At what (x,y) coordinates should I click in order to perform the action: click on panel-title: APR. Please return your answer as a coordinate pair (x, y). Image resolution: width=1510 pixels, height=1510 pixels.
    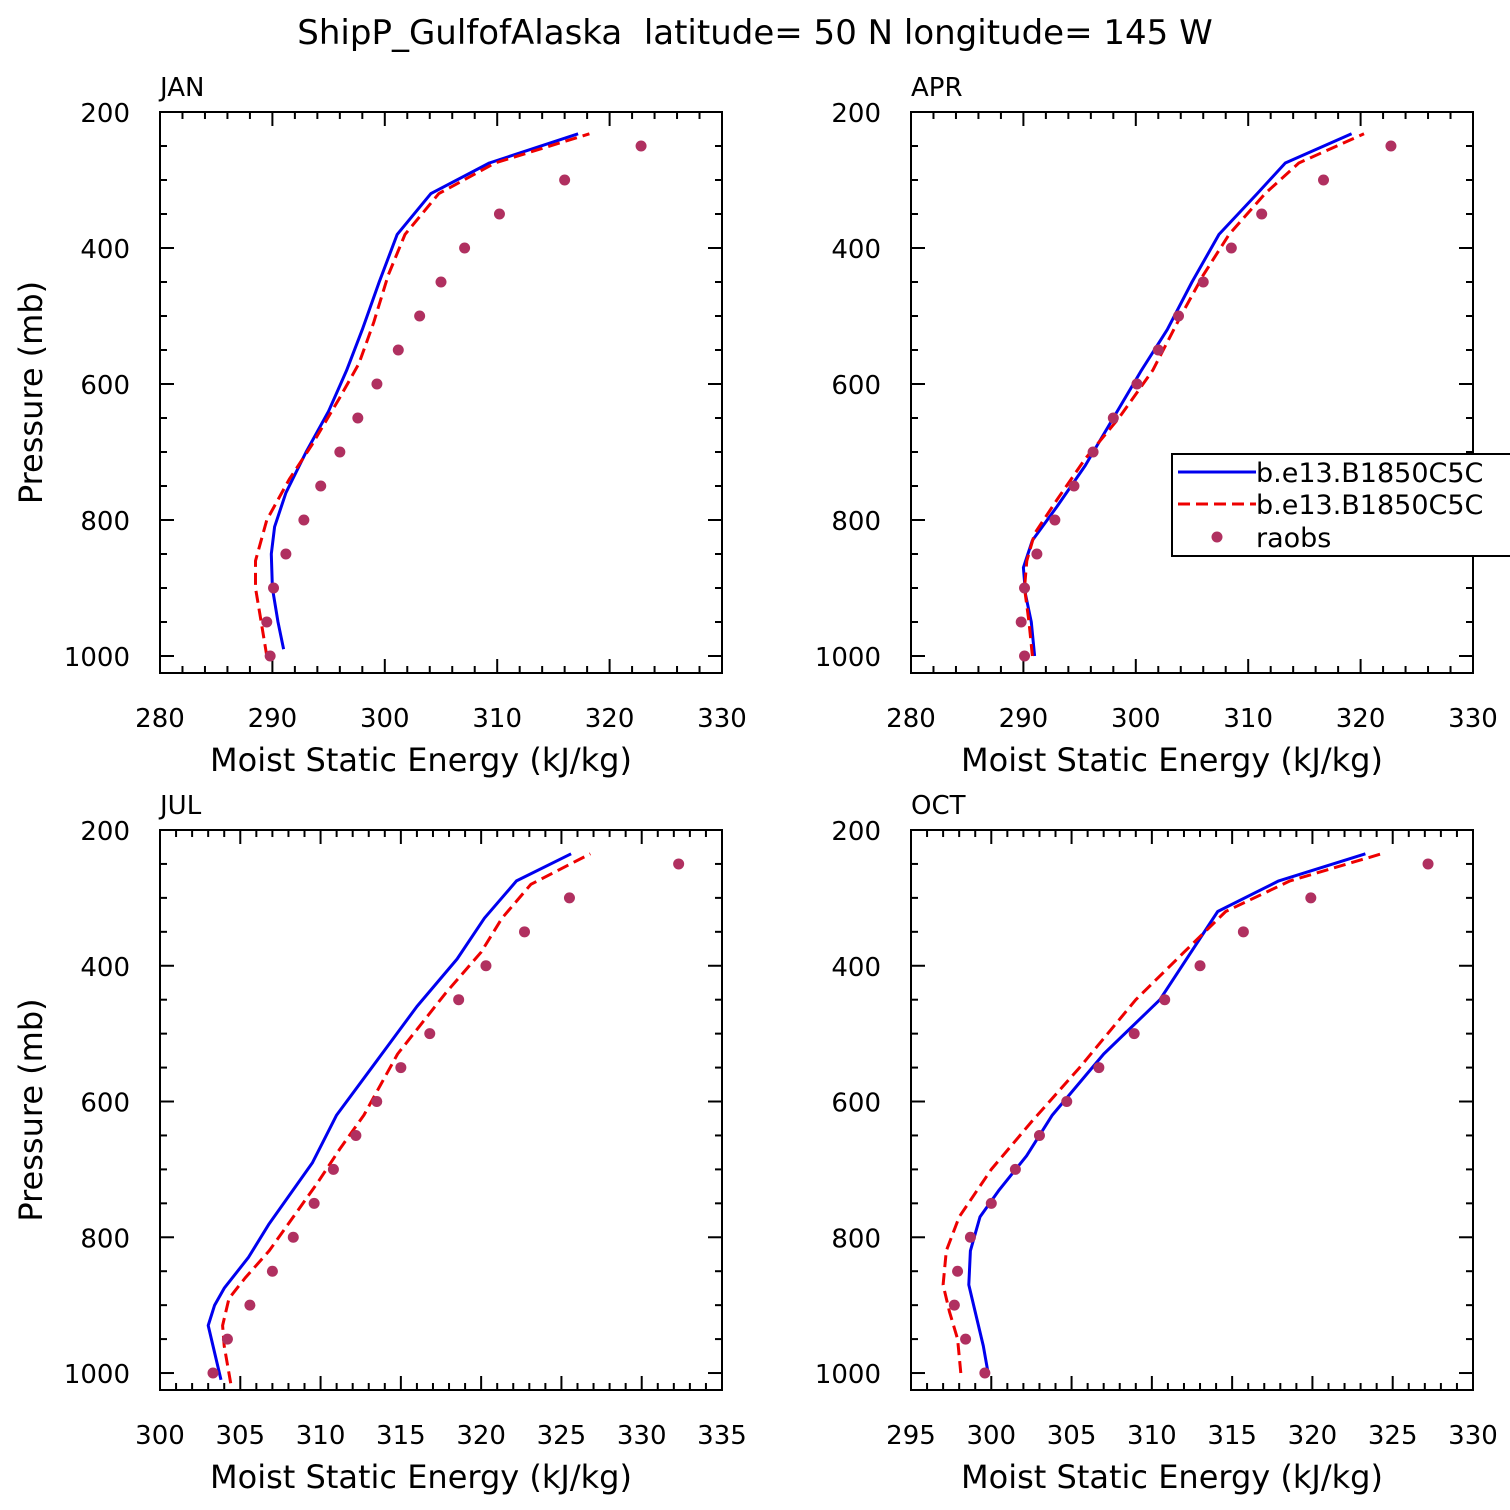
    Looking at the image, I should click on (937, 88).